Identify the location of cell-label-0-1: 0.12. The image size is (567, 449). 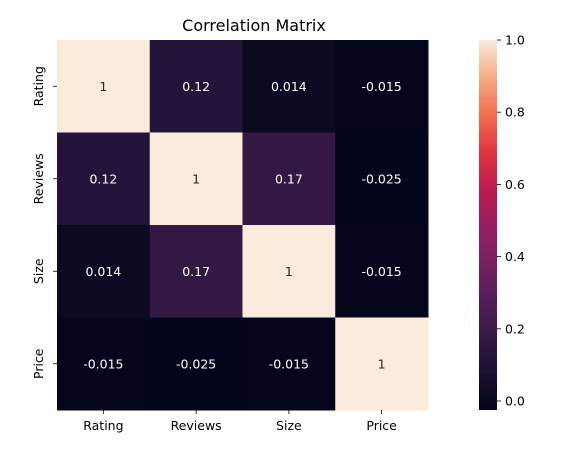
(196, 86).